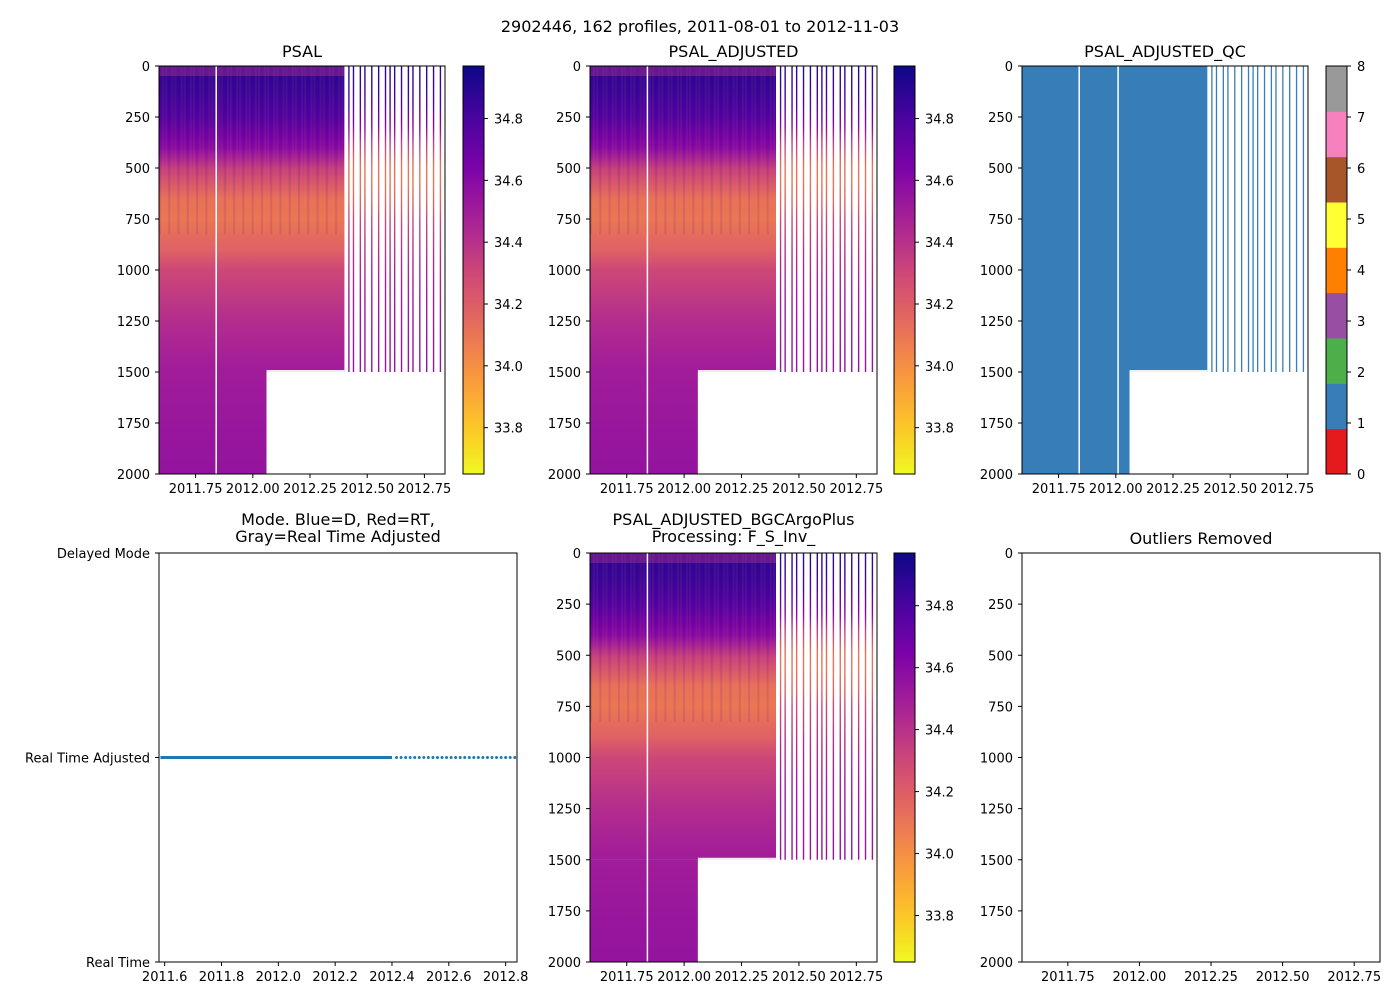 Image resolution: width=1400 pixels, height=1000 pixels. I want to click on psal_adjusted_qc-ytick-label: 2000, so click(996, 475).